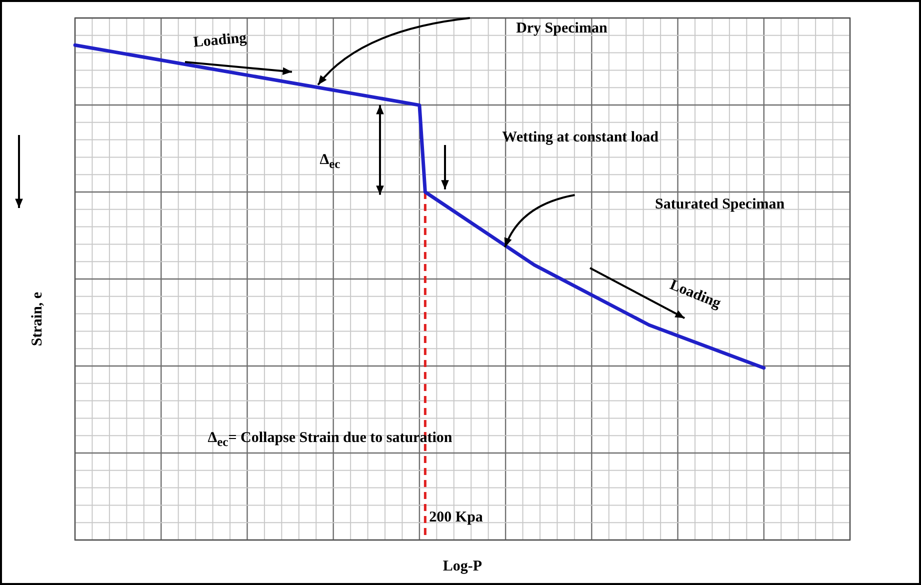  I want to click on annotation: Loading, so click(220, 41).